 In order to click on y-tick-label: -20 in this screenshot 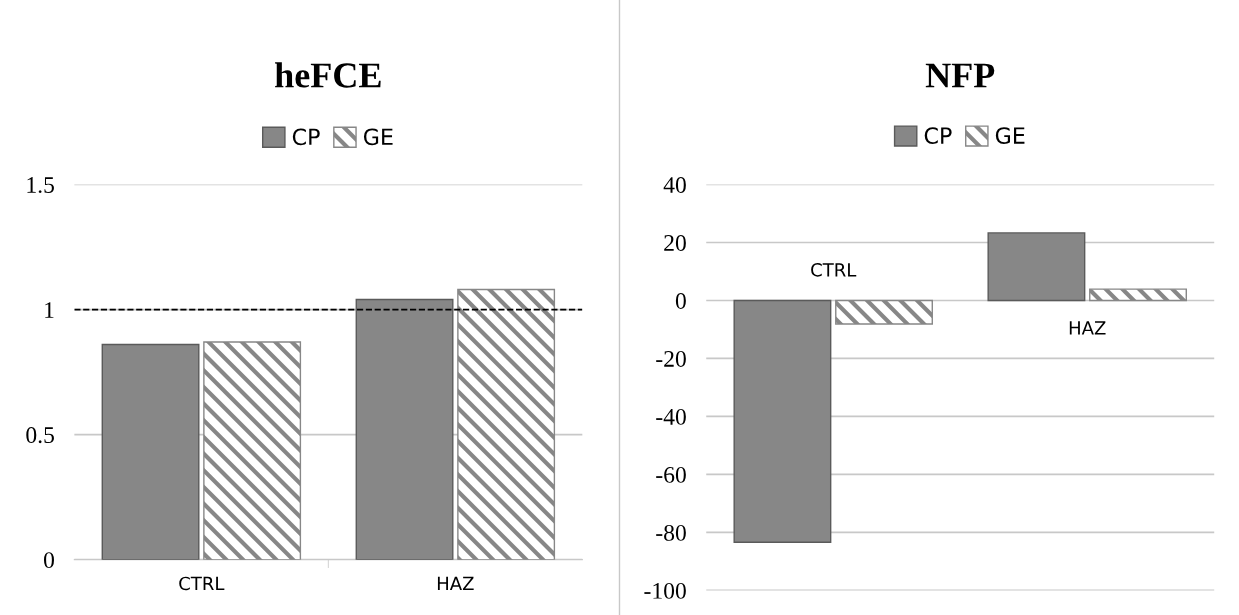, I will do `click(671, 358)`.